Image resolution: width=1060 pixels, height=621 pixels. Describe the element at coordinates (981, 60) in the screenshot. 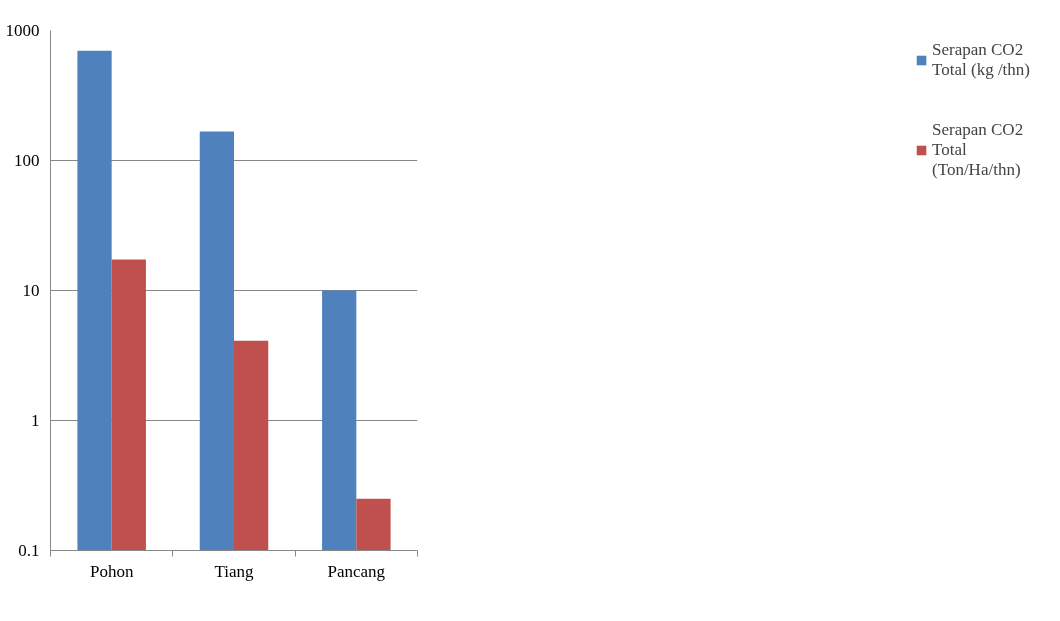

I see `legend-label: Serapan CO2 Total (kg /thn)` at that location.